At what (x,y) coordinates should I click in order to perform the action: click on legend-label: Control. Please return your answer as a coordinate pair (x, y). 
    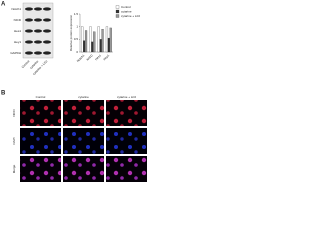
    Looking at the image, I should click on (126, 7).